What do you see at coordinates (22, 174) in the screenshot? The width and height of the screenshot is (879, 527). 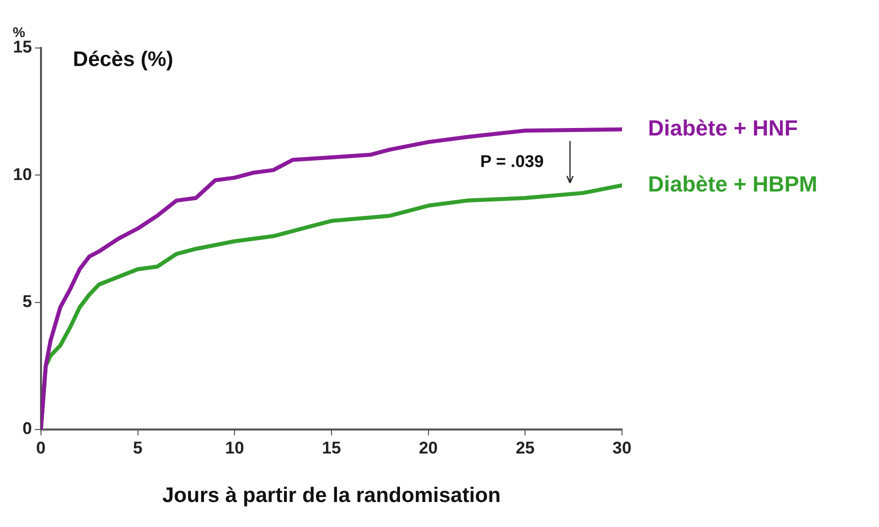 I see `y-tick-label: 10` at bounding box center [22, 174].